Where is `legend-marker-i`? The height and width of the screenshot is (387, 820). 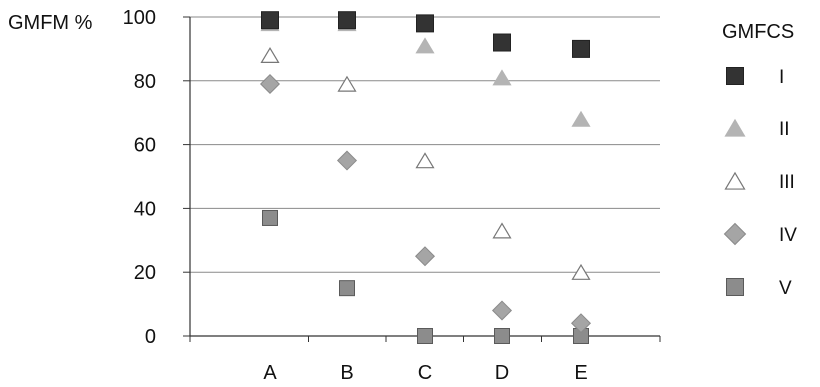
legend-marker-i is located at coordinates (735, 76).